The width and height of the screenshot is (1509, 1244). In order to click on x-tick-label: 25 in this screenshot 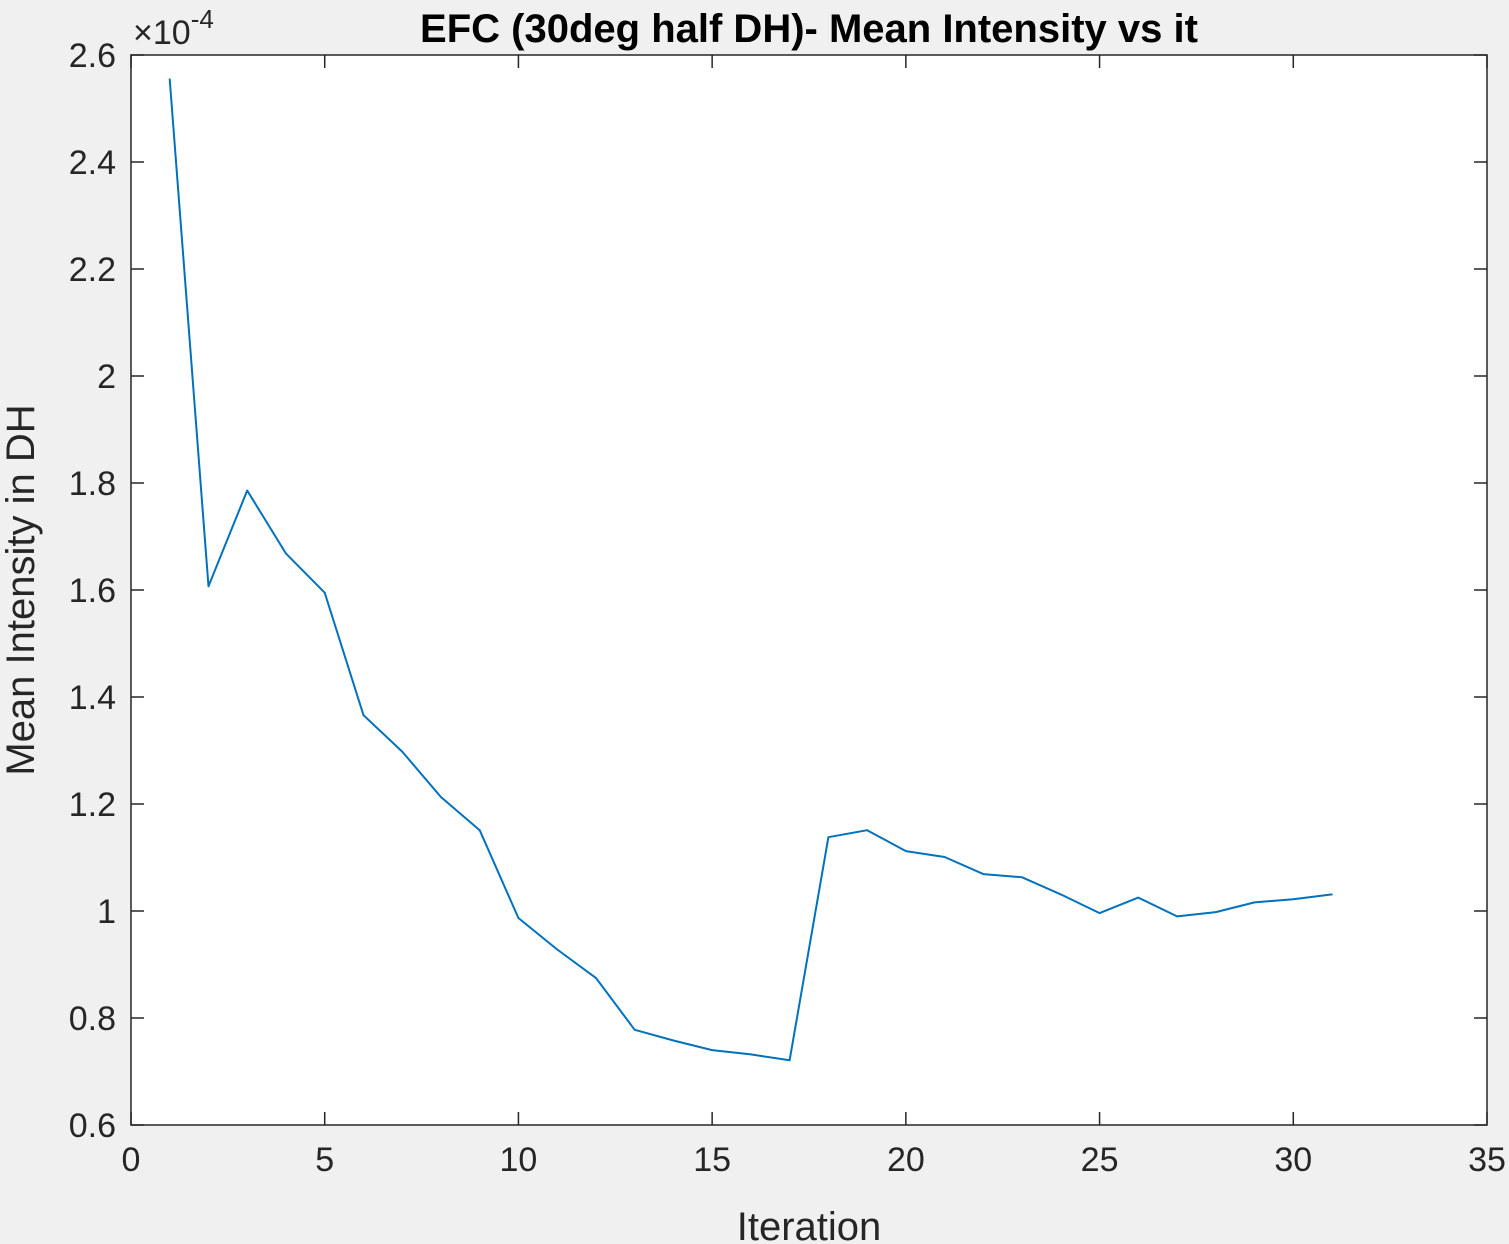, I will do `click(1100, 1160)`.